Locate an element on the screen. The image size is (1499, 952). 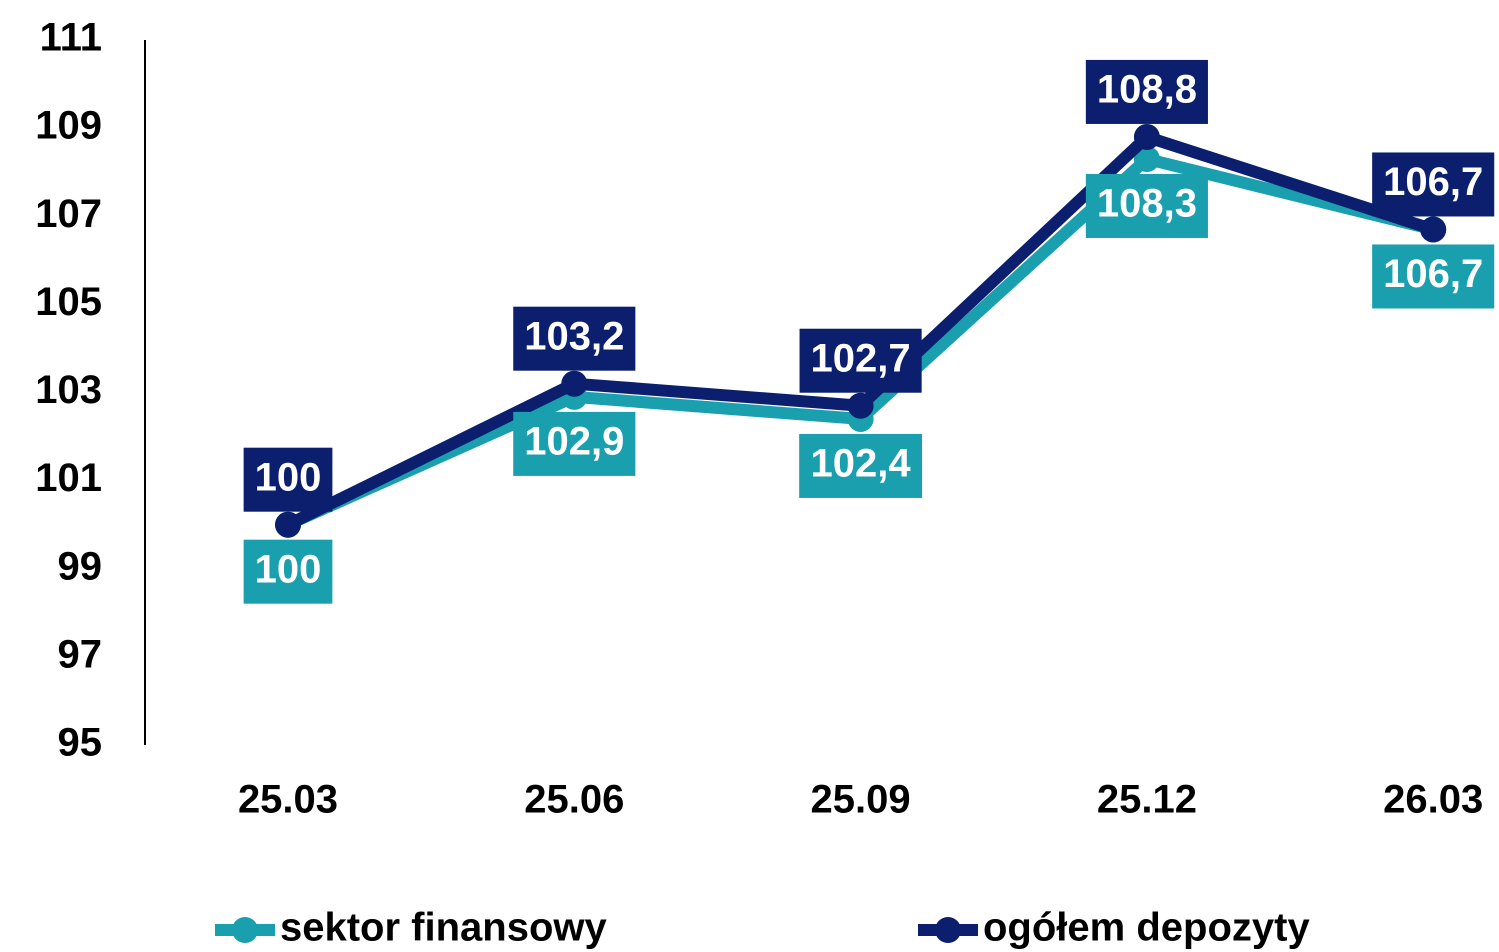
value-label-group: 103,2 is located at coordinates (574, 338).